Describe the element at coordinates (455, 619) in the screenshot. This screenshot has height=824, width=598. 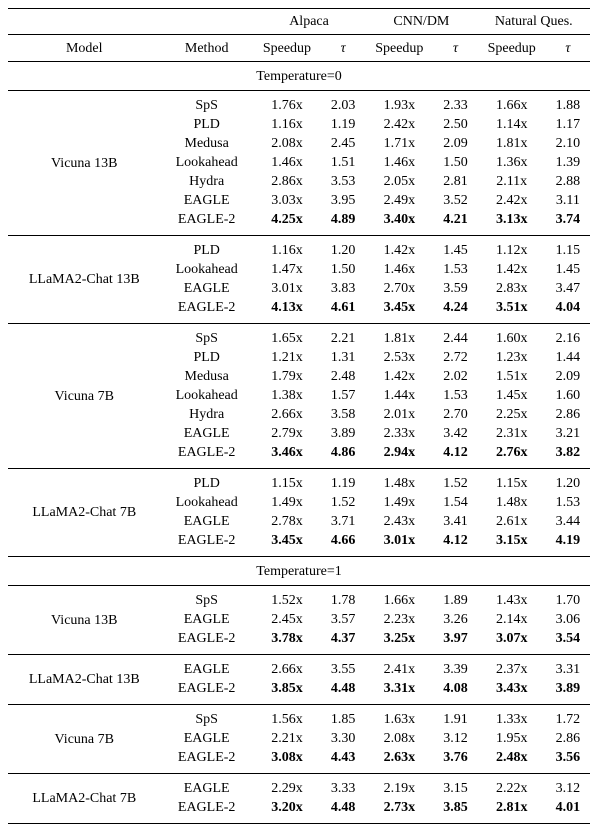
I see `tau-value: 3.26` at that location.